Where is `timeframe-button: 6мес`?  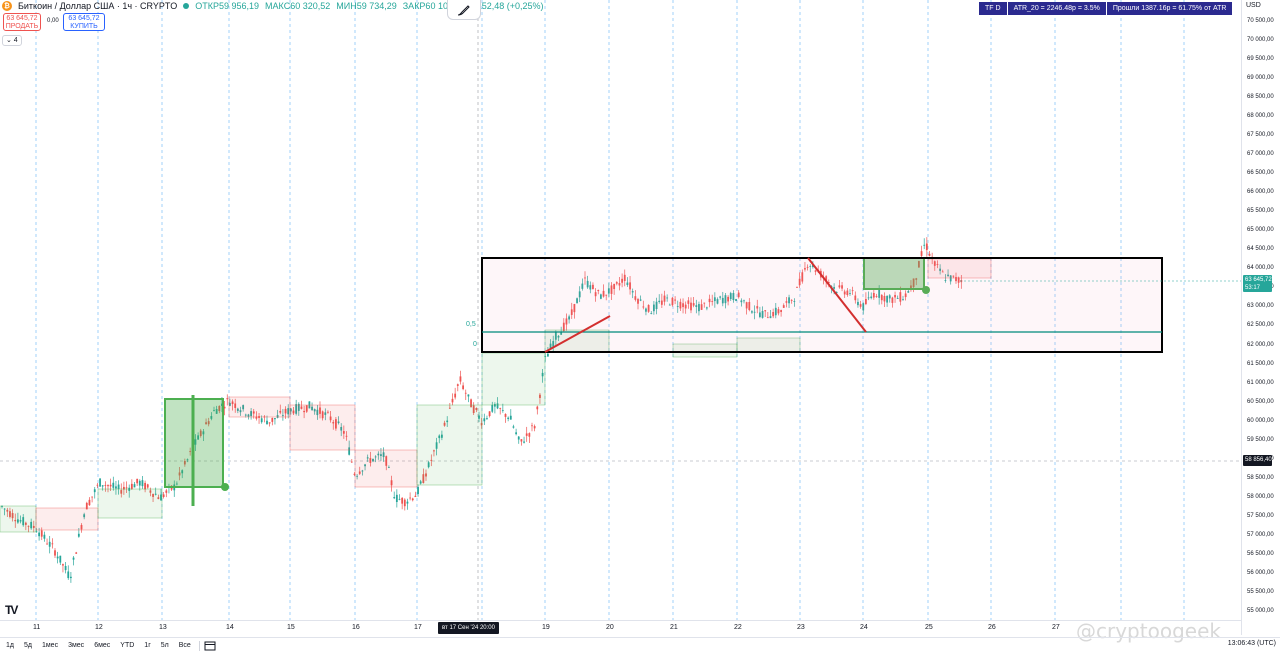
timeframe-button: 6мес is located at coordinates (102, 645).